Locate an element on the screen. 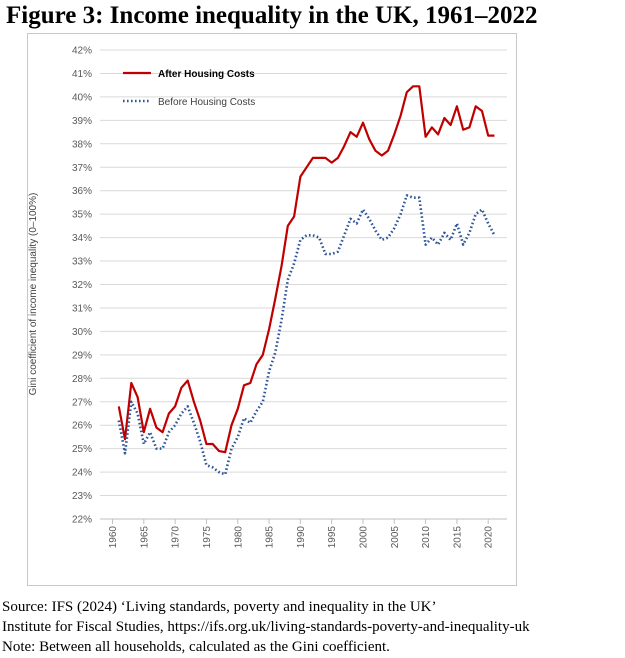 The height and width of the screenshot is (658, 625). x-tick-label: 1995 is located at coordinates (332, 537).